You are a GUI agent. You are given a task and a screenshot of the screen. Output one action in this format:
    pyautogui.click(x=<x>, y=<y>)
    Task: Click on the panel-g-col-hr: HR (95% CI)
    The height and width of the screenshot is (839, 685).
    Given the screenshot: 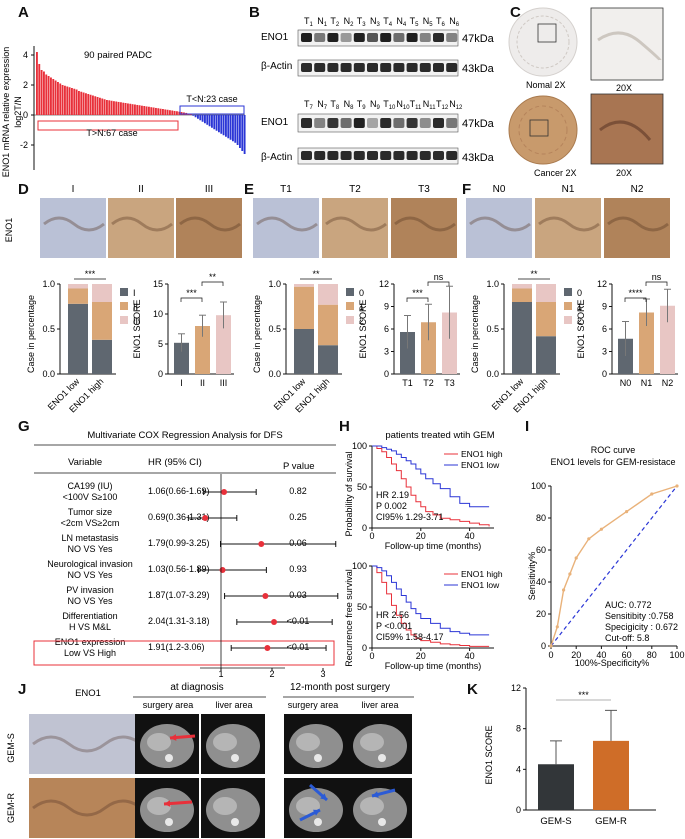 What is the action you would take?
    pyautogui.click(x=175, y=462)
    